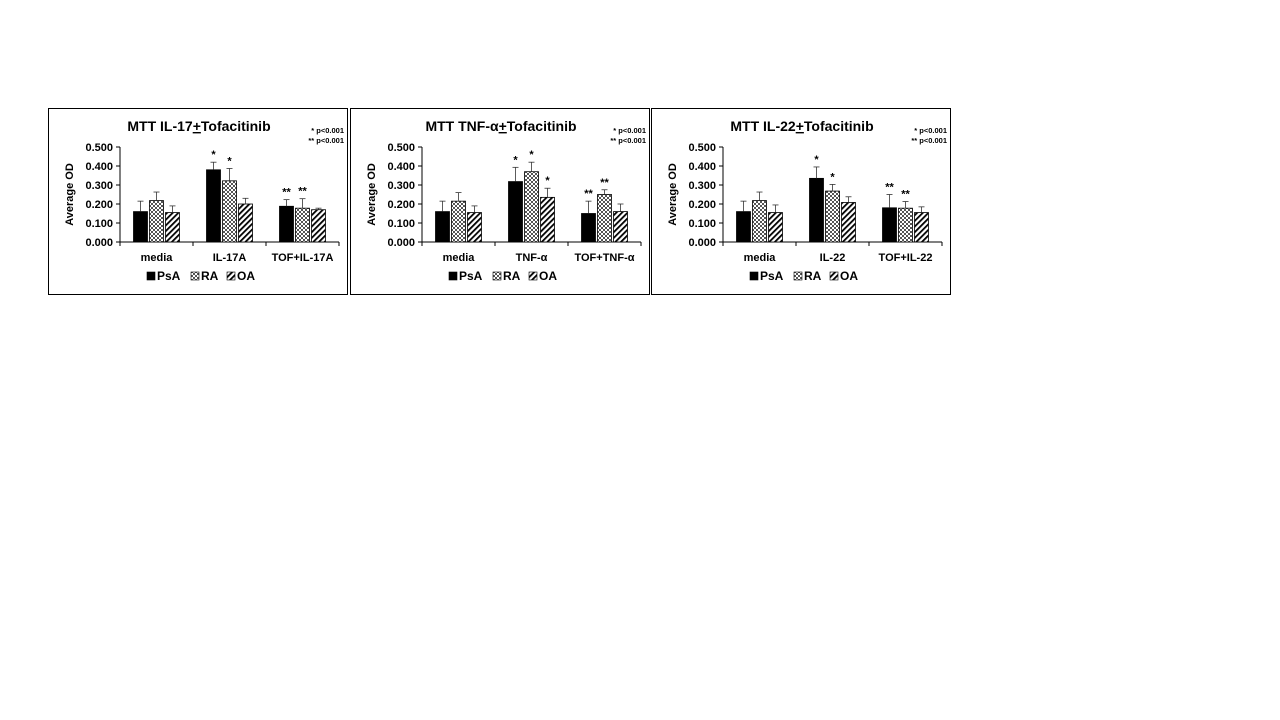  I want to click on x-tick-label: TOF+IL-22, so click(906, 258).